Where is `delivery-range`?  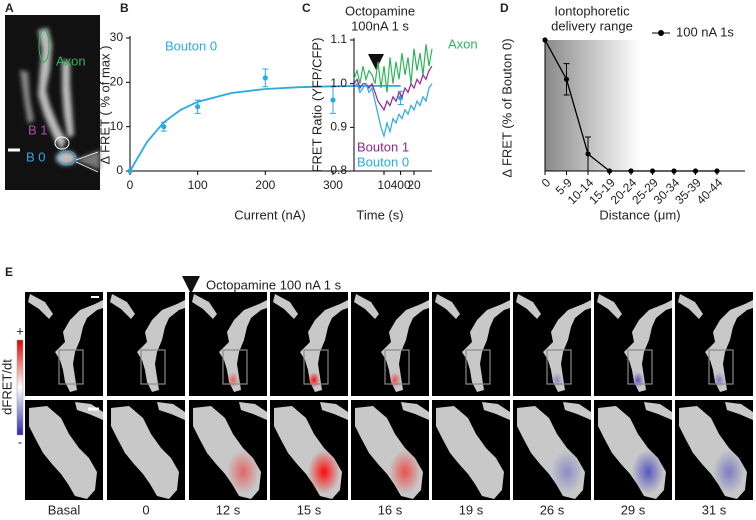
delivery-range is located at coordinates (592, 105).